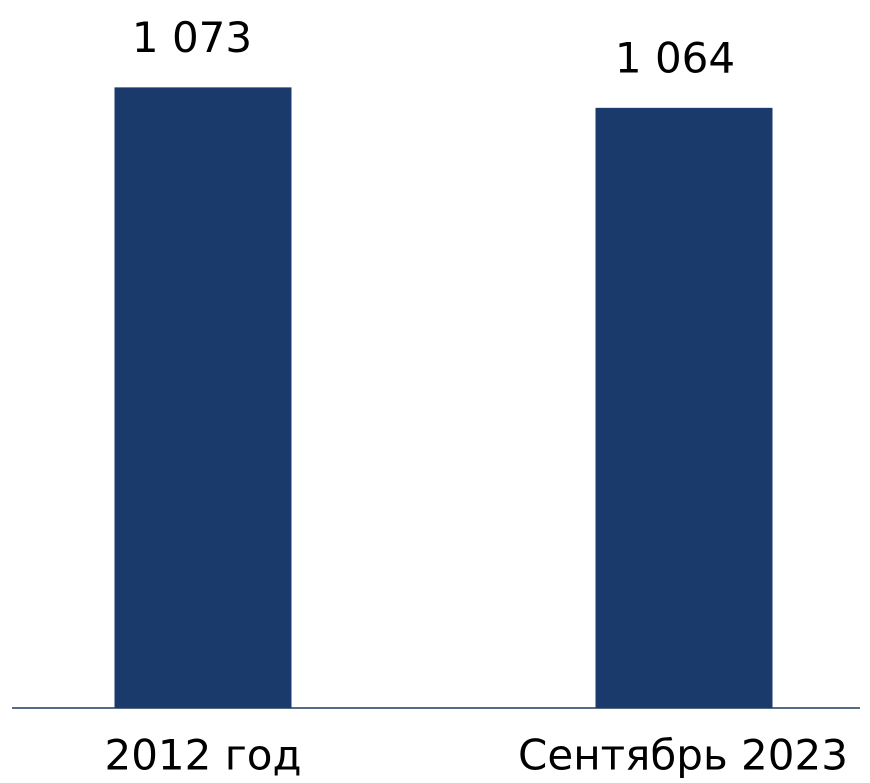 Image resolution: width=870 pixels, height=783 pixels. I want to click on x-tick-label: 2012 год, so click(202, 755).